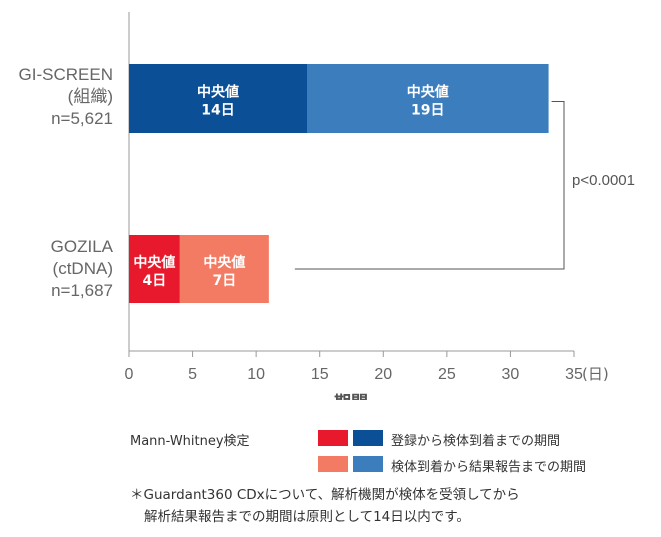 The image size is (661, 537). I want to click on footnote-line-1: ＊Guardant360 CDxについて、解析機関が検体を受領してから, so click(325, 495).